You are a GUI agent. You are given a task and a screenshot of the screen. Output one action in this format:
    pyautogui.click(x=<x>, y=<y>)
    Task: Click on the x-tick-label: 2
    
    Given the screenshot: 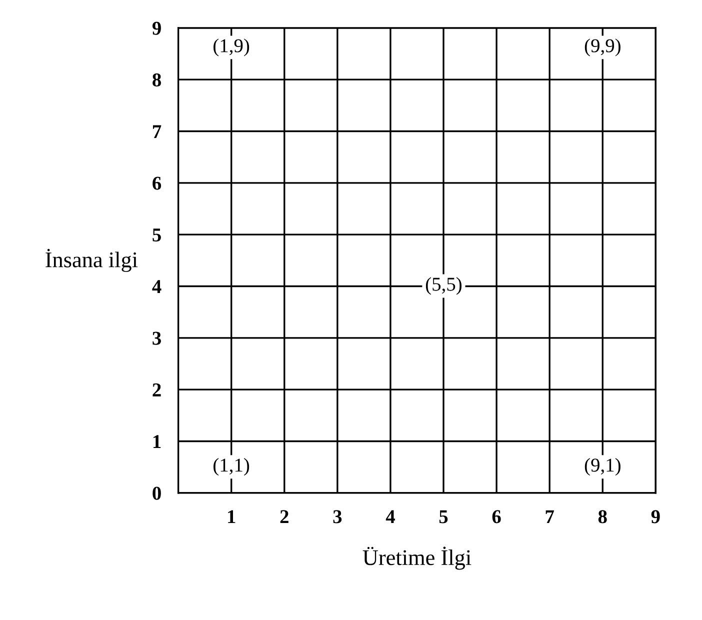 What is the action you would take?
    pyautogui.click(x=284, y=517)
    